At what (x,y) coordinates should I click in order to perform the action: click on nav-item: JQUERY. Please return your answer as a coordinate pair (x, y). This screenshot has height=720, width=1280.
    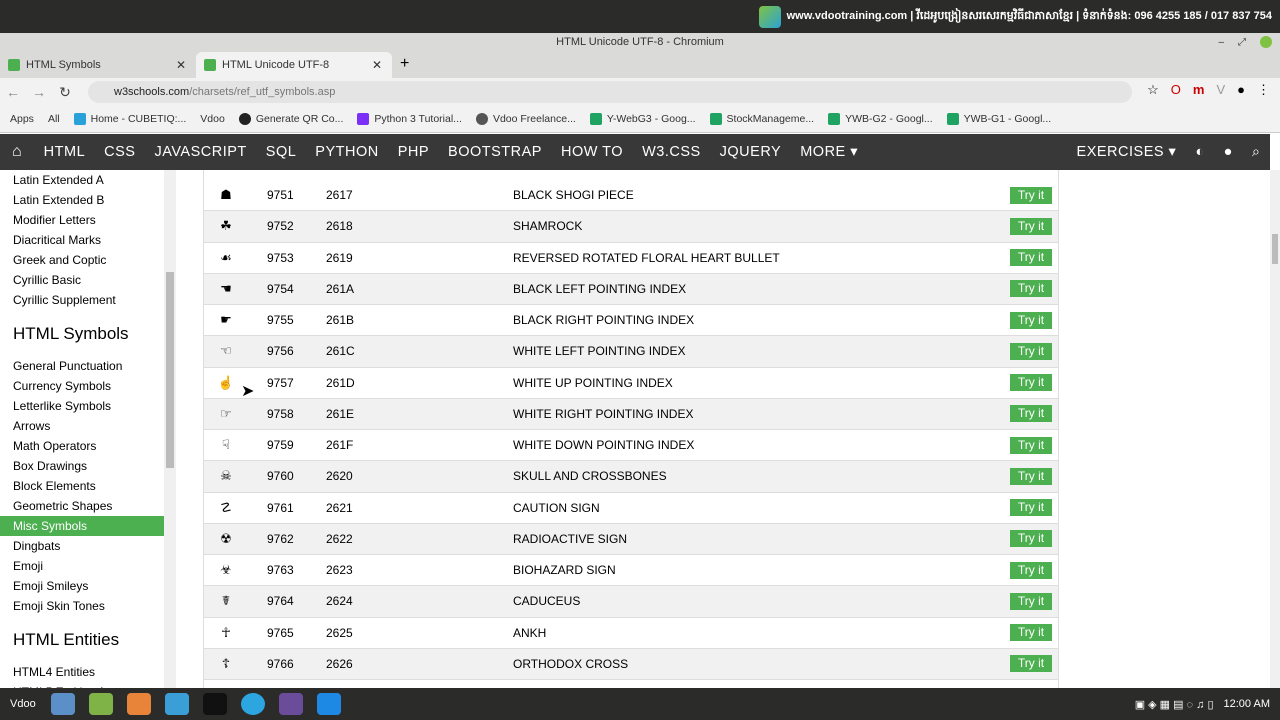
    Looking at the image, I should click on (750, 152).